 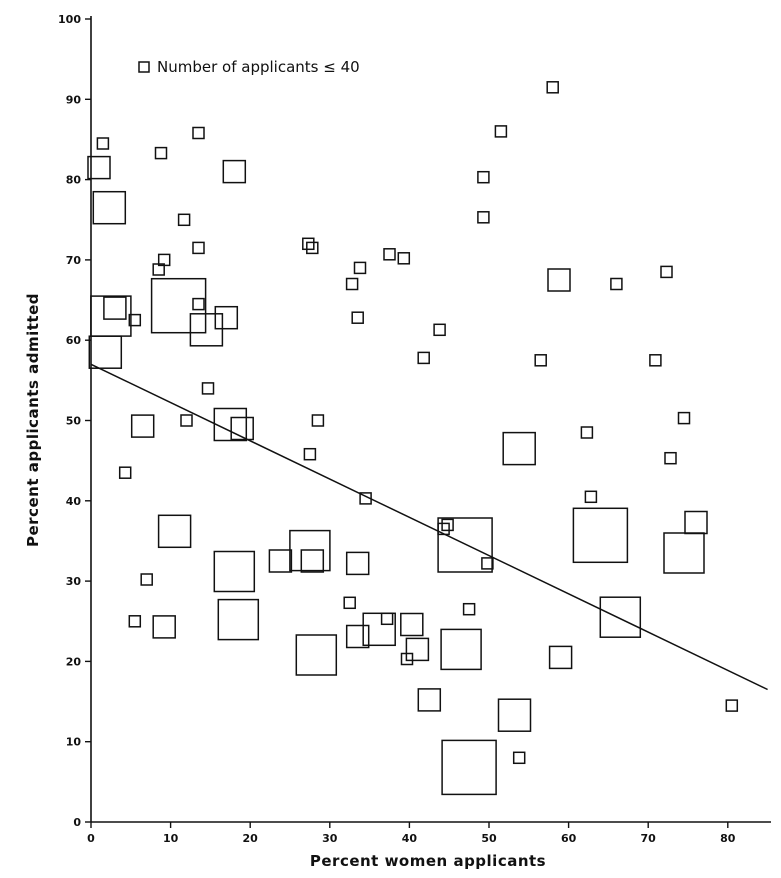 I want to click on legend: Number of applicants ≤ 40, so click(x=249, y=67).